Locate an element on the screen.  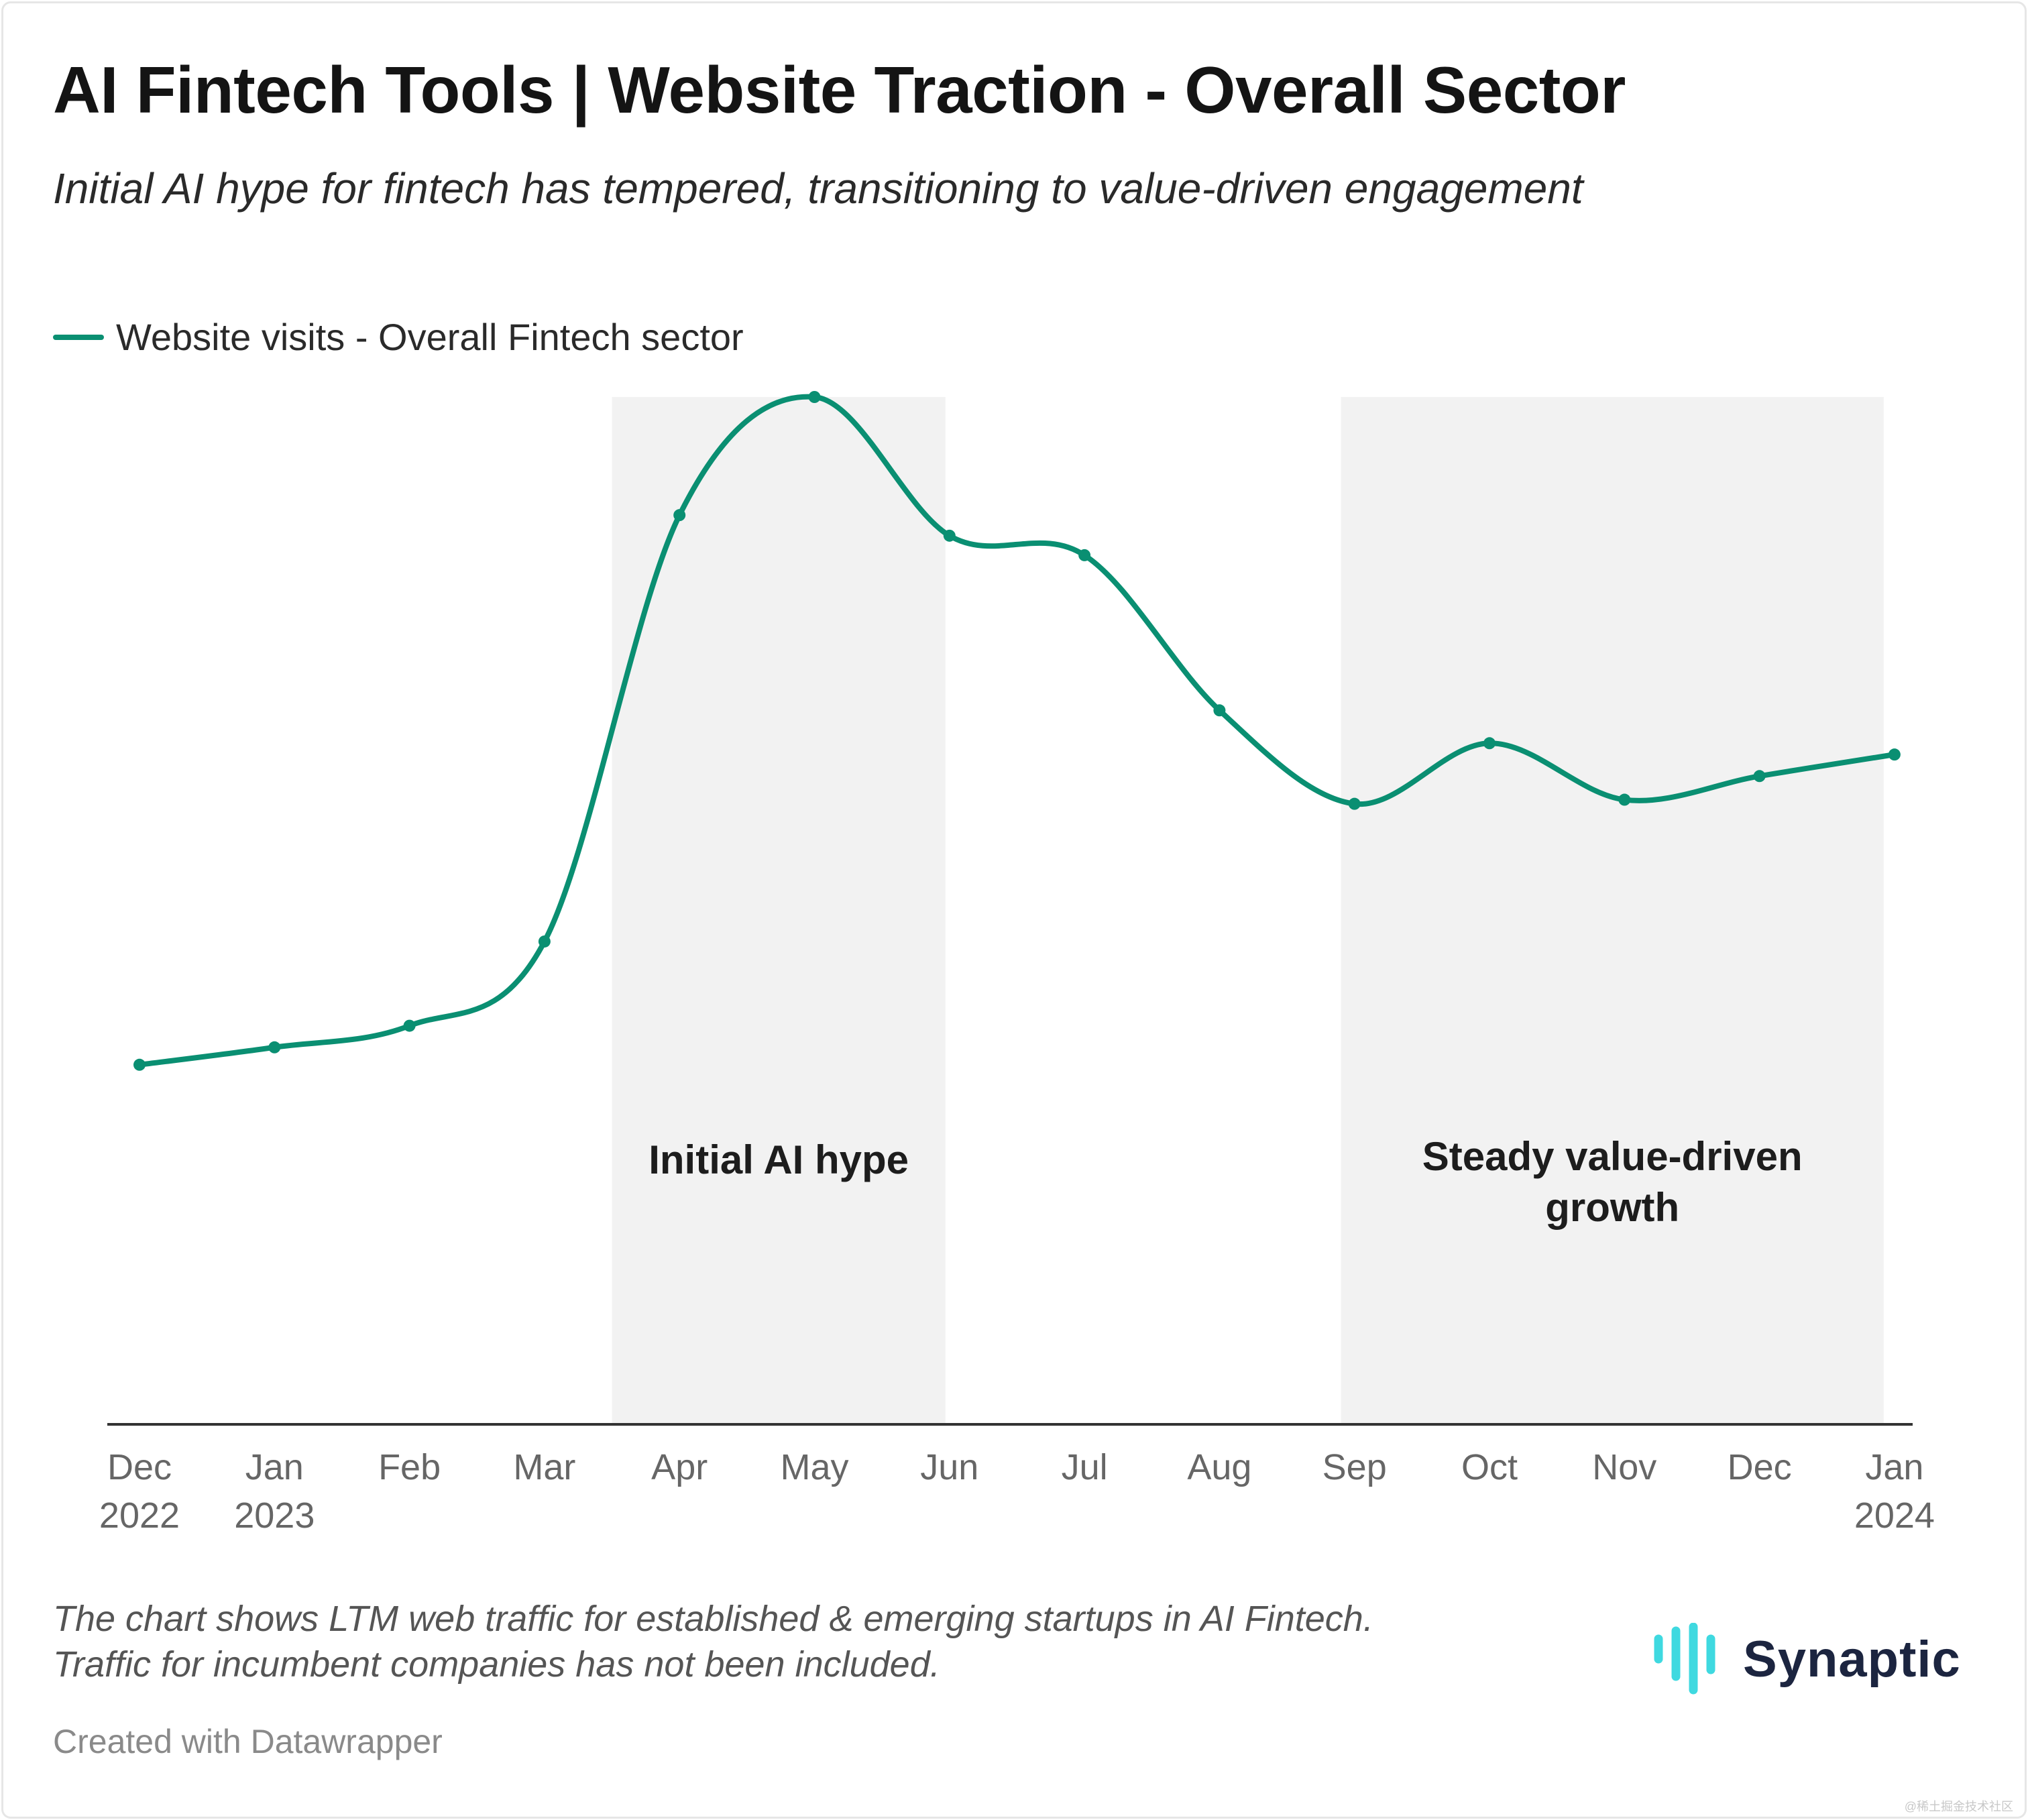
annotation-label-1: Initial AI hype is located at coordinates (779, 1159).